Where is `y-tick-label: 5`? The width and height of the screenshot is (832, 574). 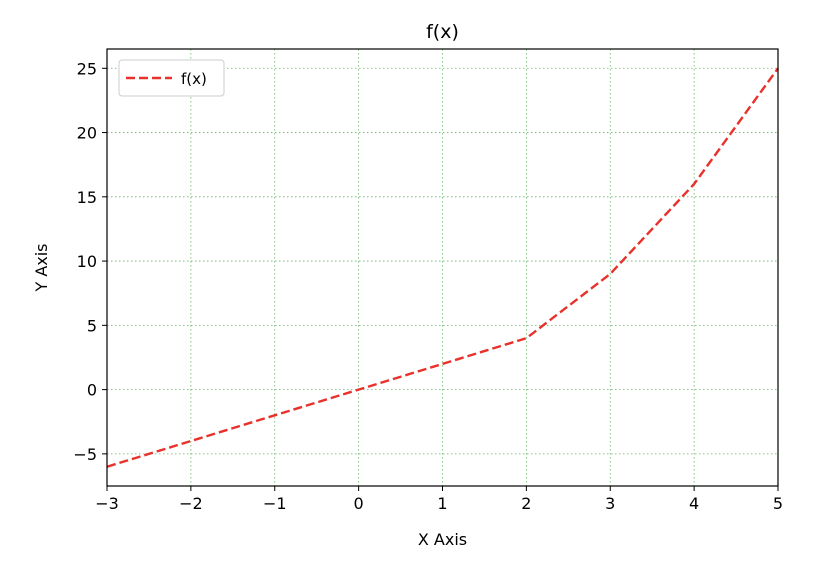
y-tick-label: 5 is located at coordinates (92, 325).